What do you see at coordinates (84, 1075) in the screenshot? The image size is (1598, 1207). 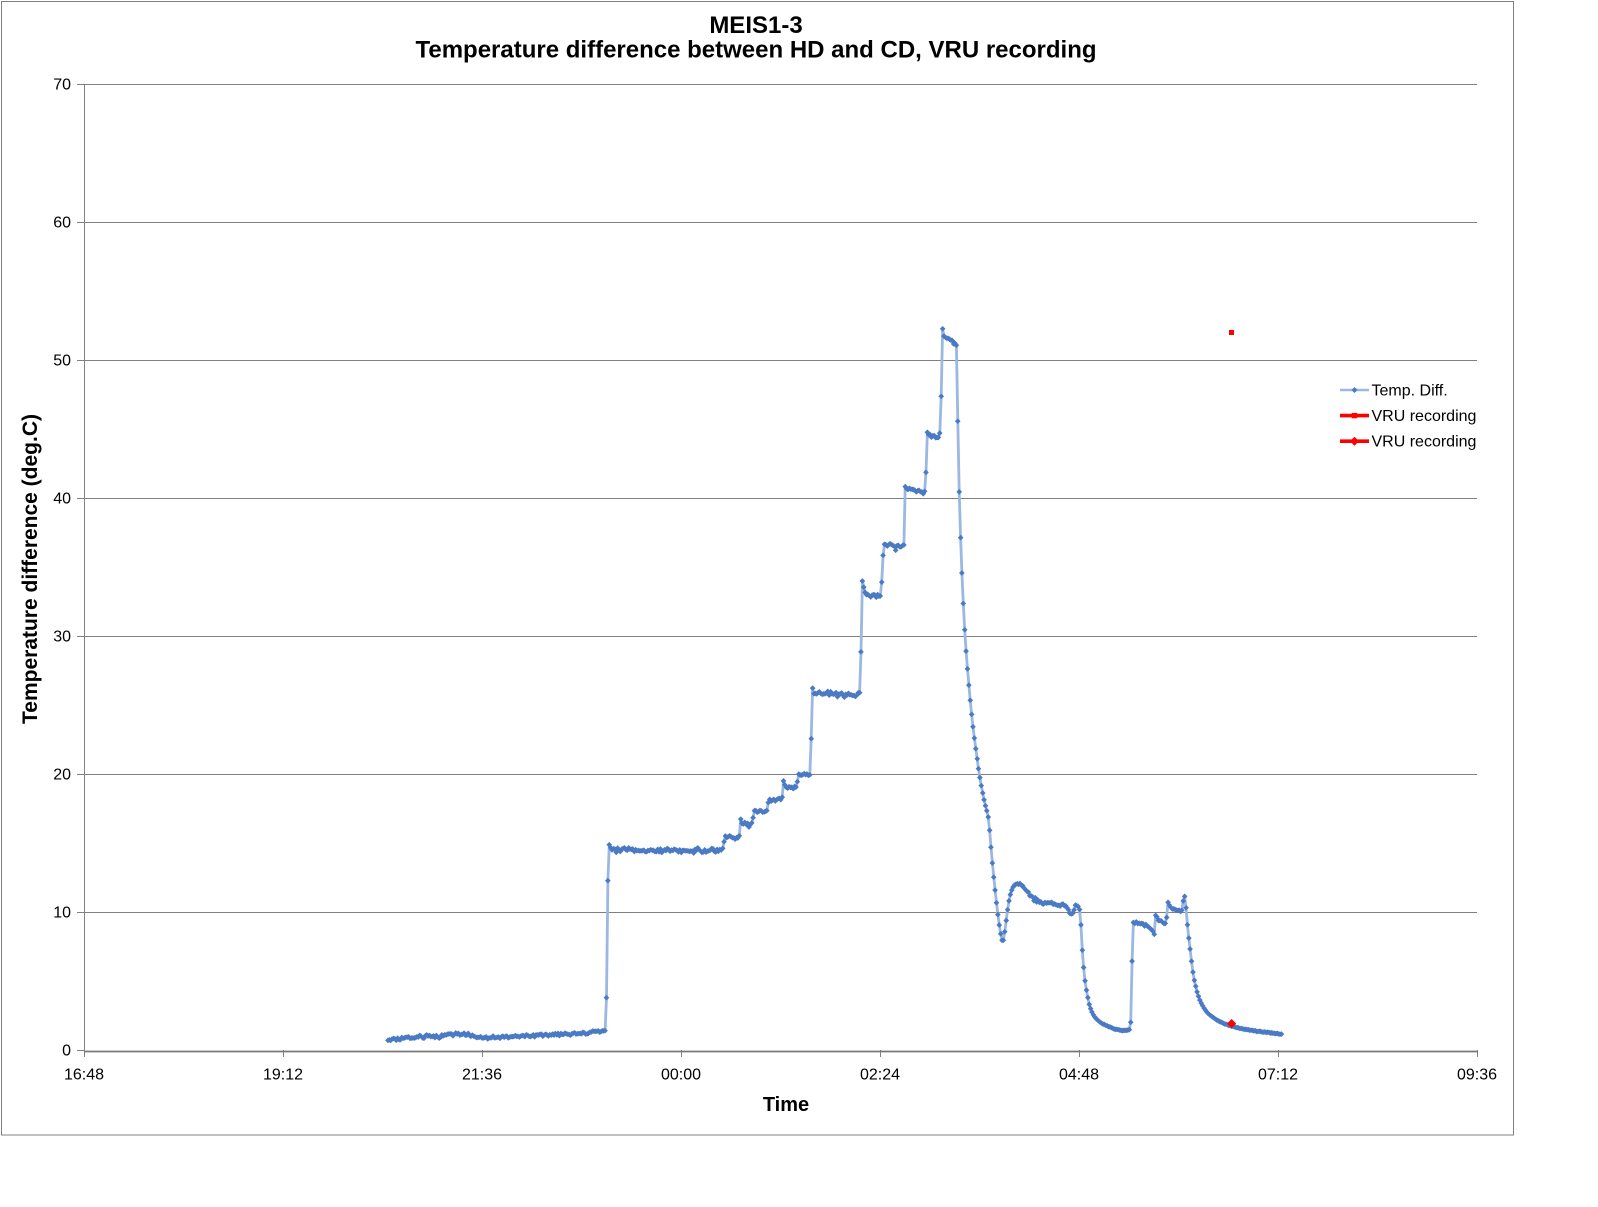 I see `svg-text: 16:48` at bounding box center [84, 1075].